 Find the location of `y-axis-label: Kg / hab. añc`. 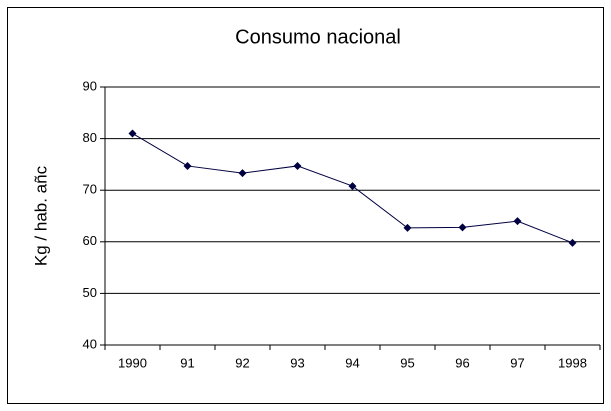

y-axis-label: Kg / hab. añc is located at coordinates (40, 215).